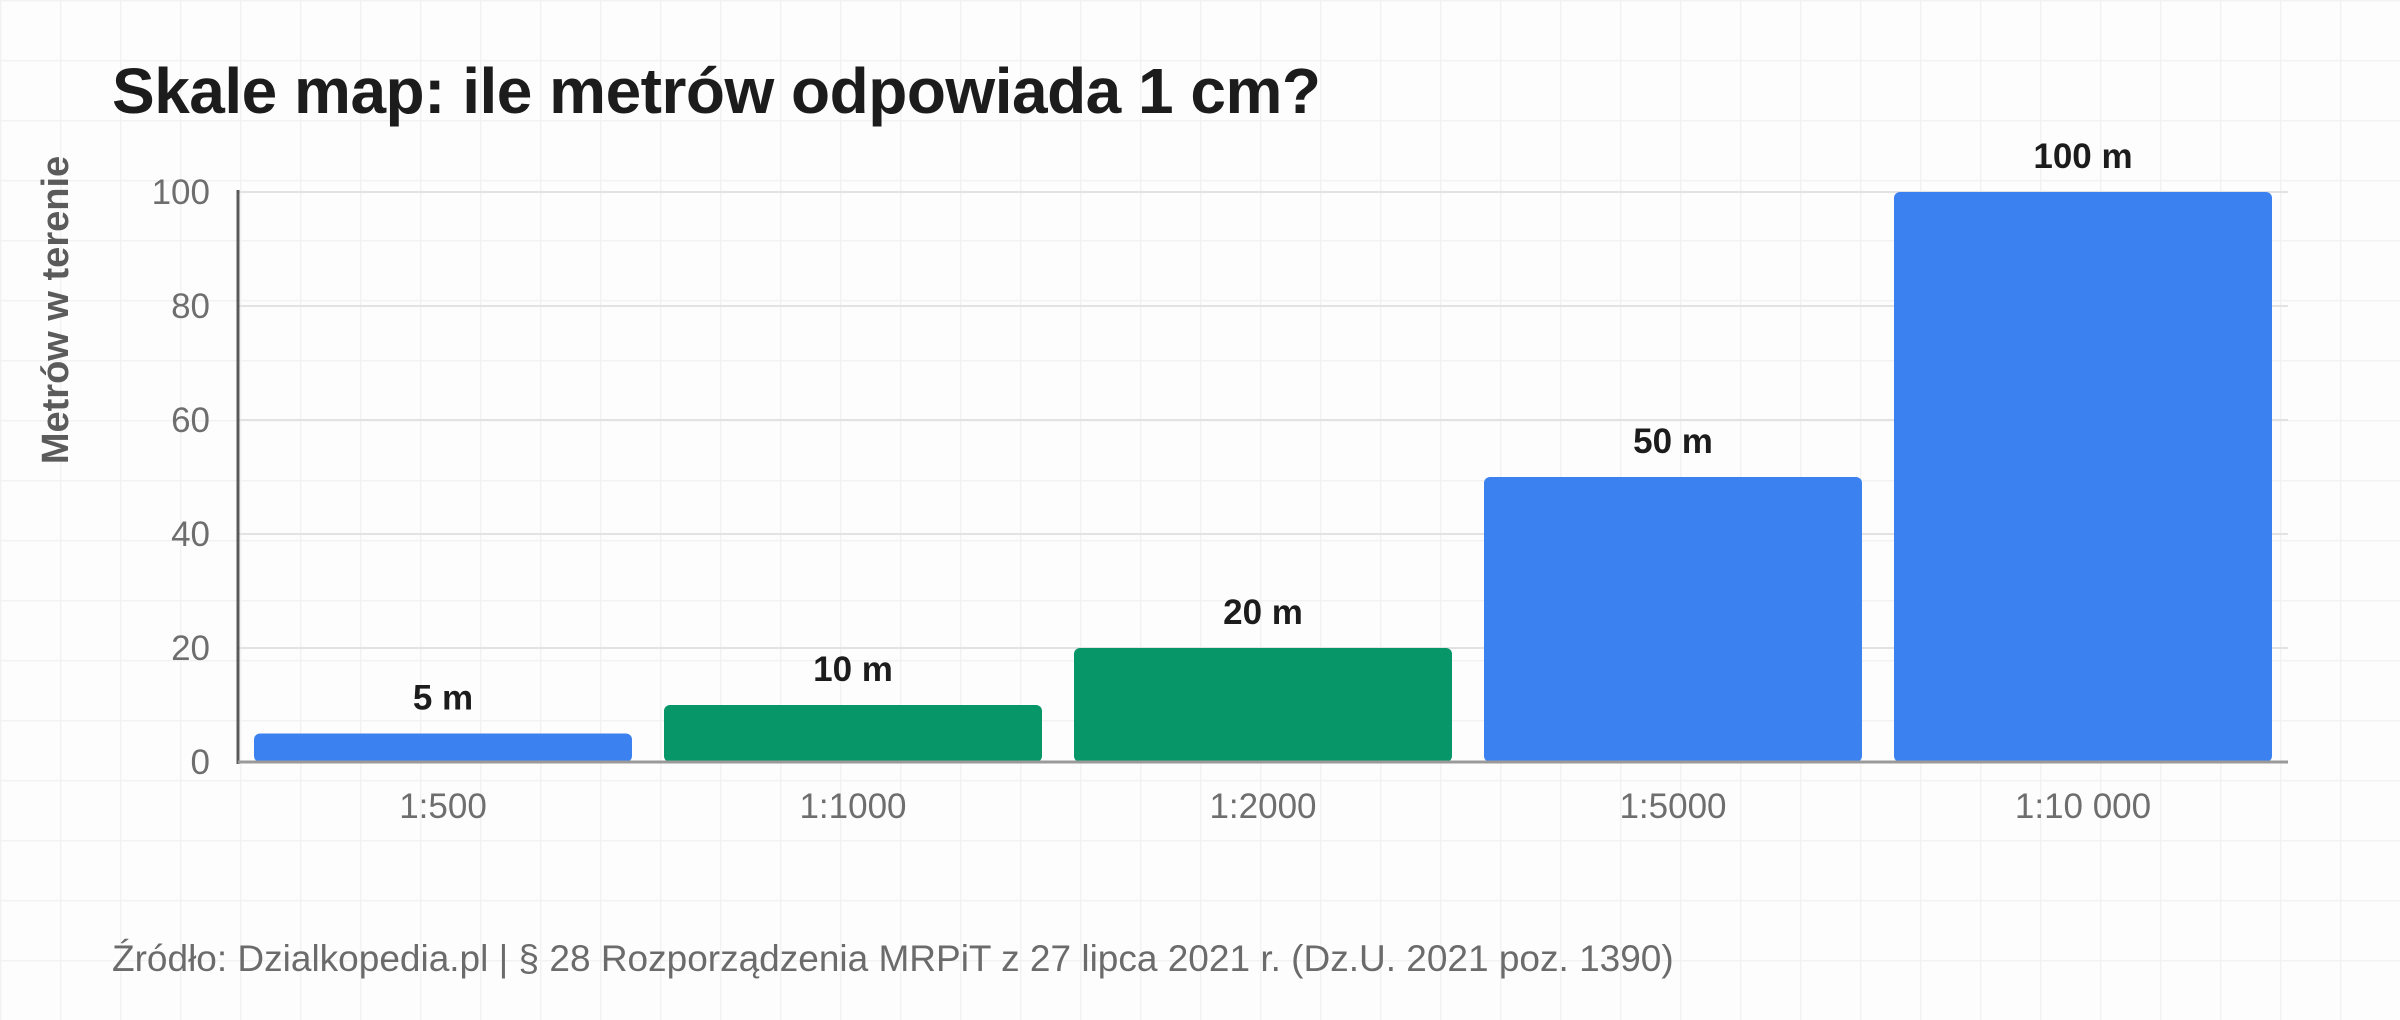 The image size is (2400, 1020). What do you see at coordinates (56, 310) in the screenshot?
I see `y-axis-title: Metrów w terenie` at bounding box center [56, 310].